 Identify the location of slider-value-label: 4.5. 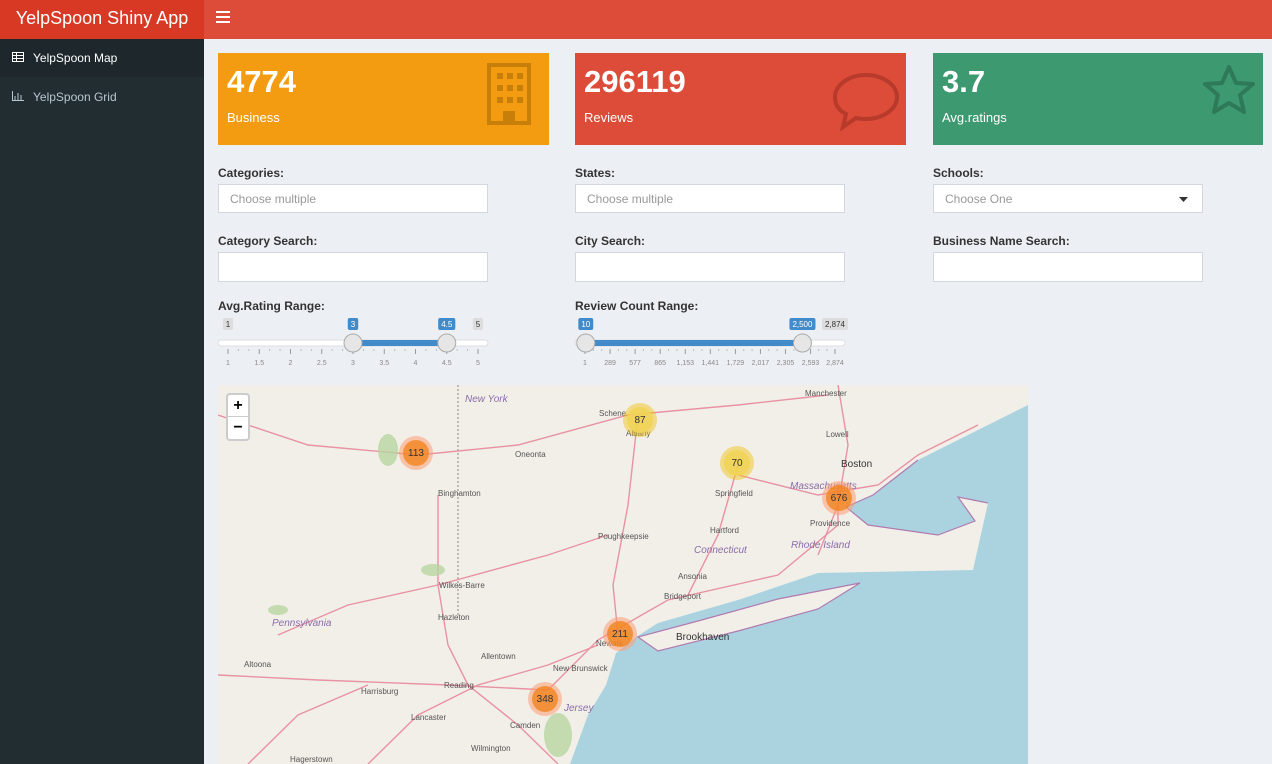
(447, 324).